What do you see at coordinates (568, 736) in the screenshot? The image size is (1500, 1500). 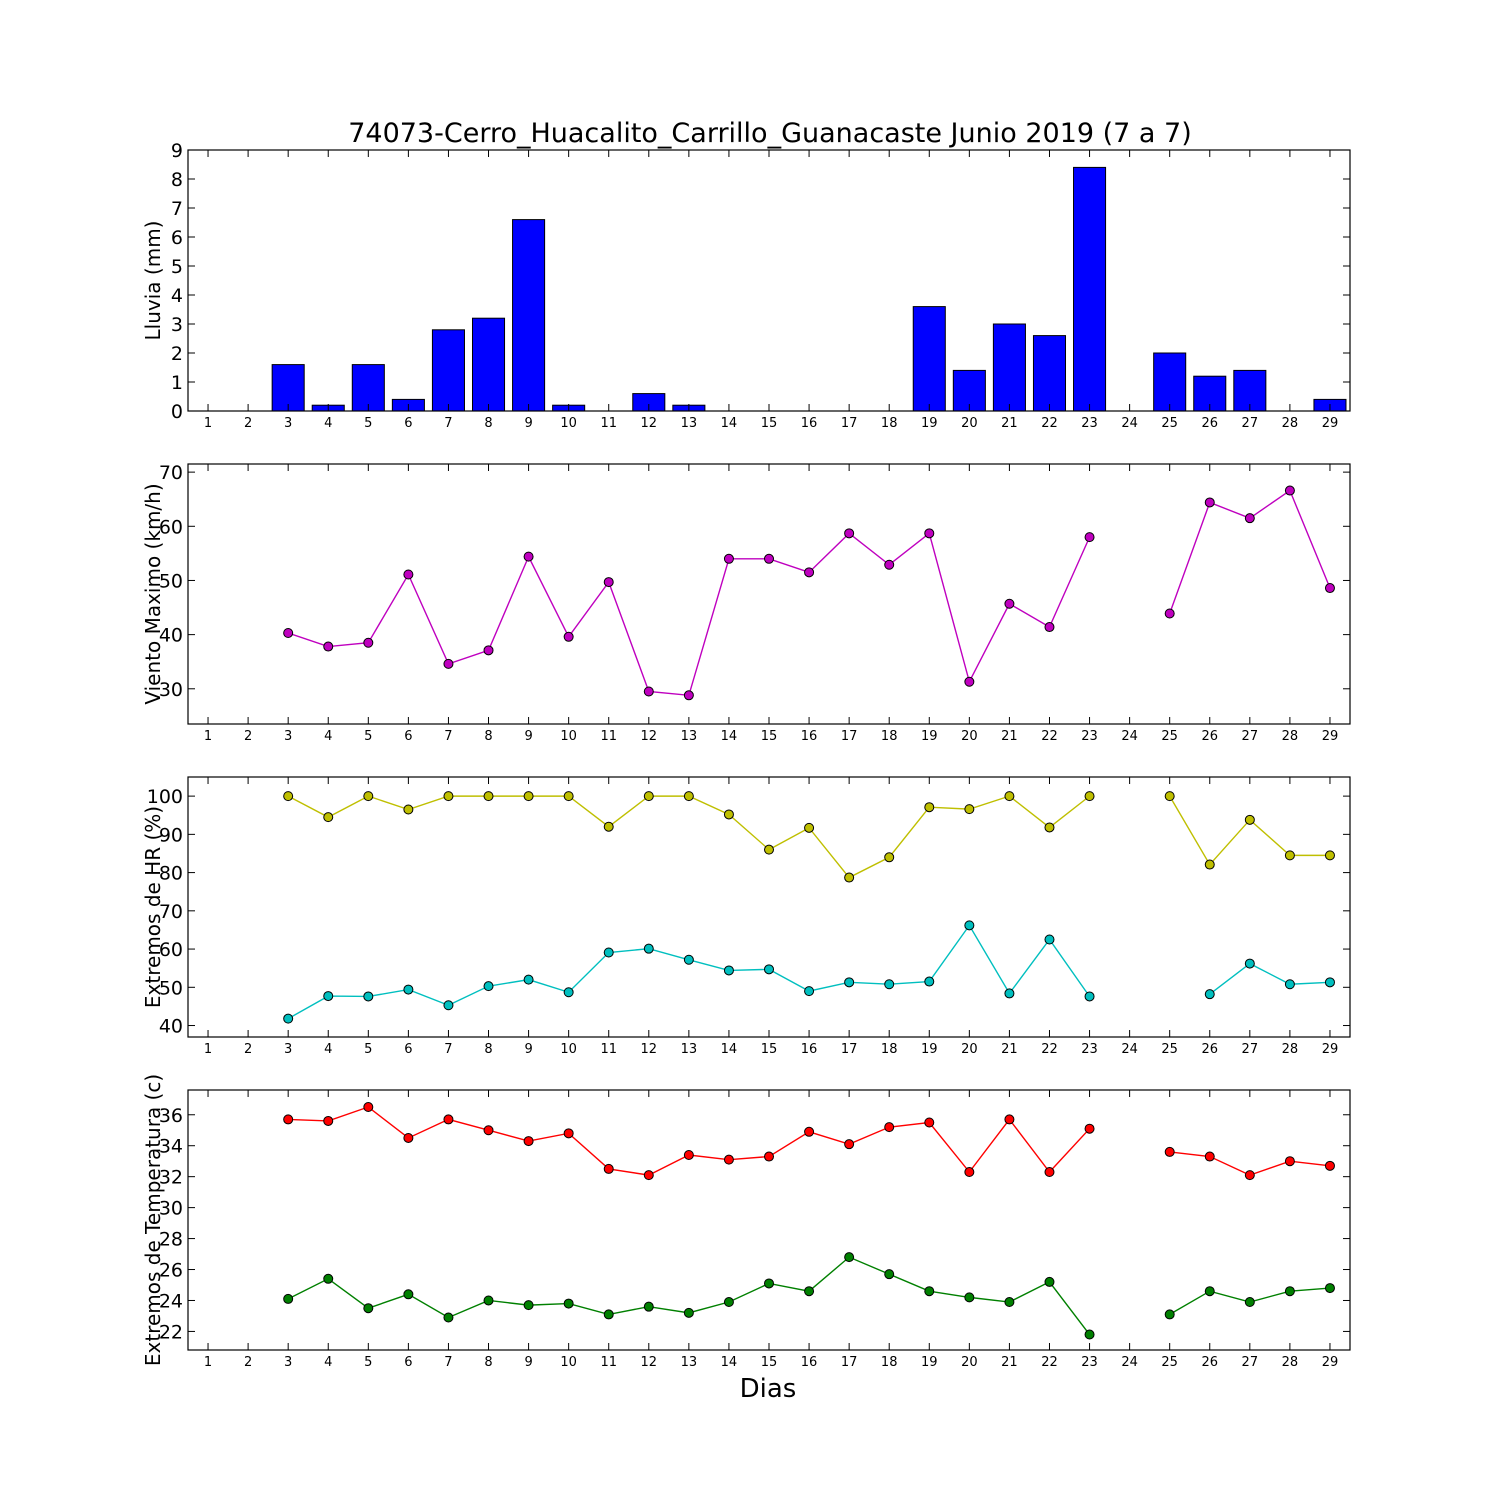 I see `x-tick-label: 10` at bounding box center [568, 736].